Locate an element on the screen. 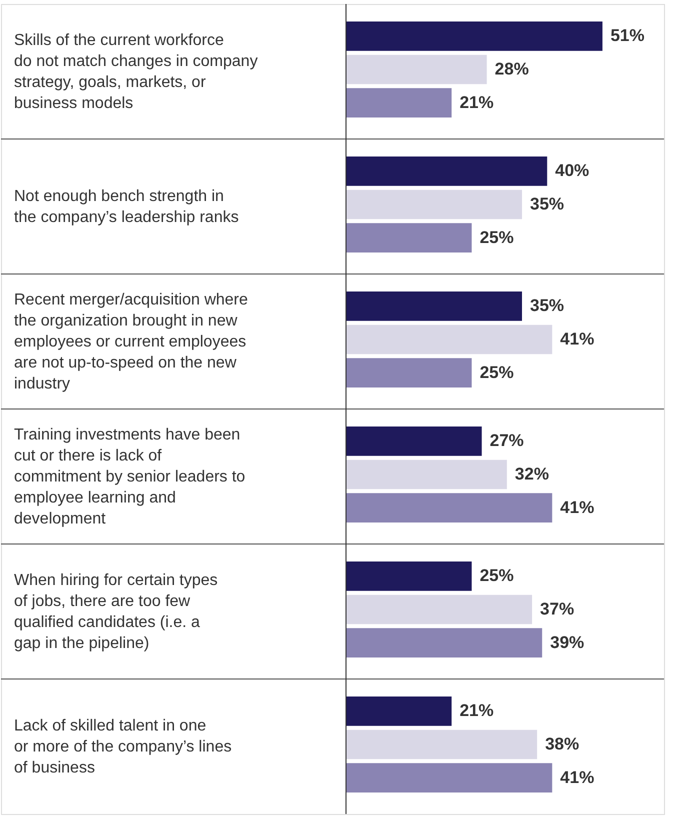 Image resolution: width=676 pixels, height=816 pixels. data-label: 28% is located at coordinates (511, 69).